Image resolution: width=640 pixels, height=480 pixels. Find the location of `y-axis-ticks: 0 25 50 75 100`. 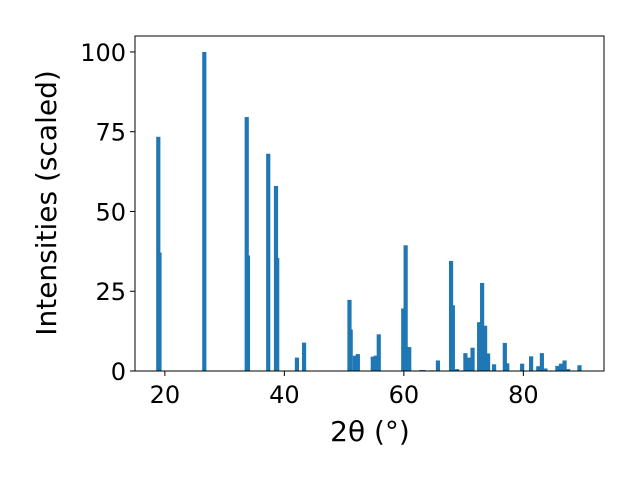

y-axis-ticks: 0 25 50 75 100 is located at coordinates (107, 212).